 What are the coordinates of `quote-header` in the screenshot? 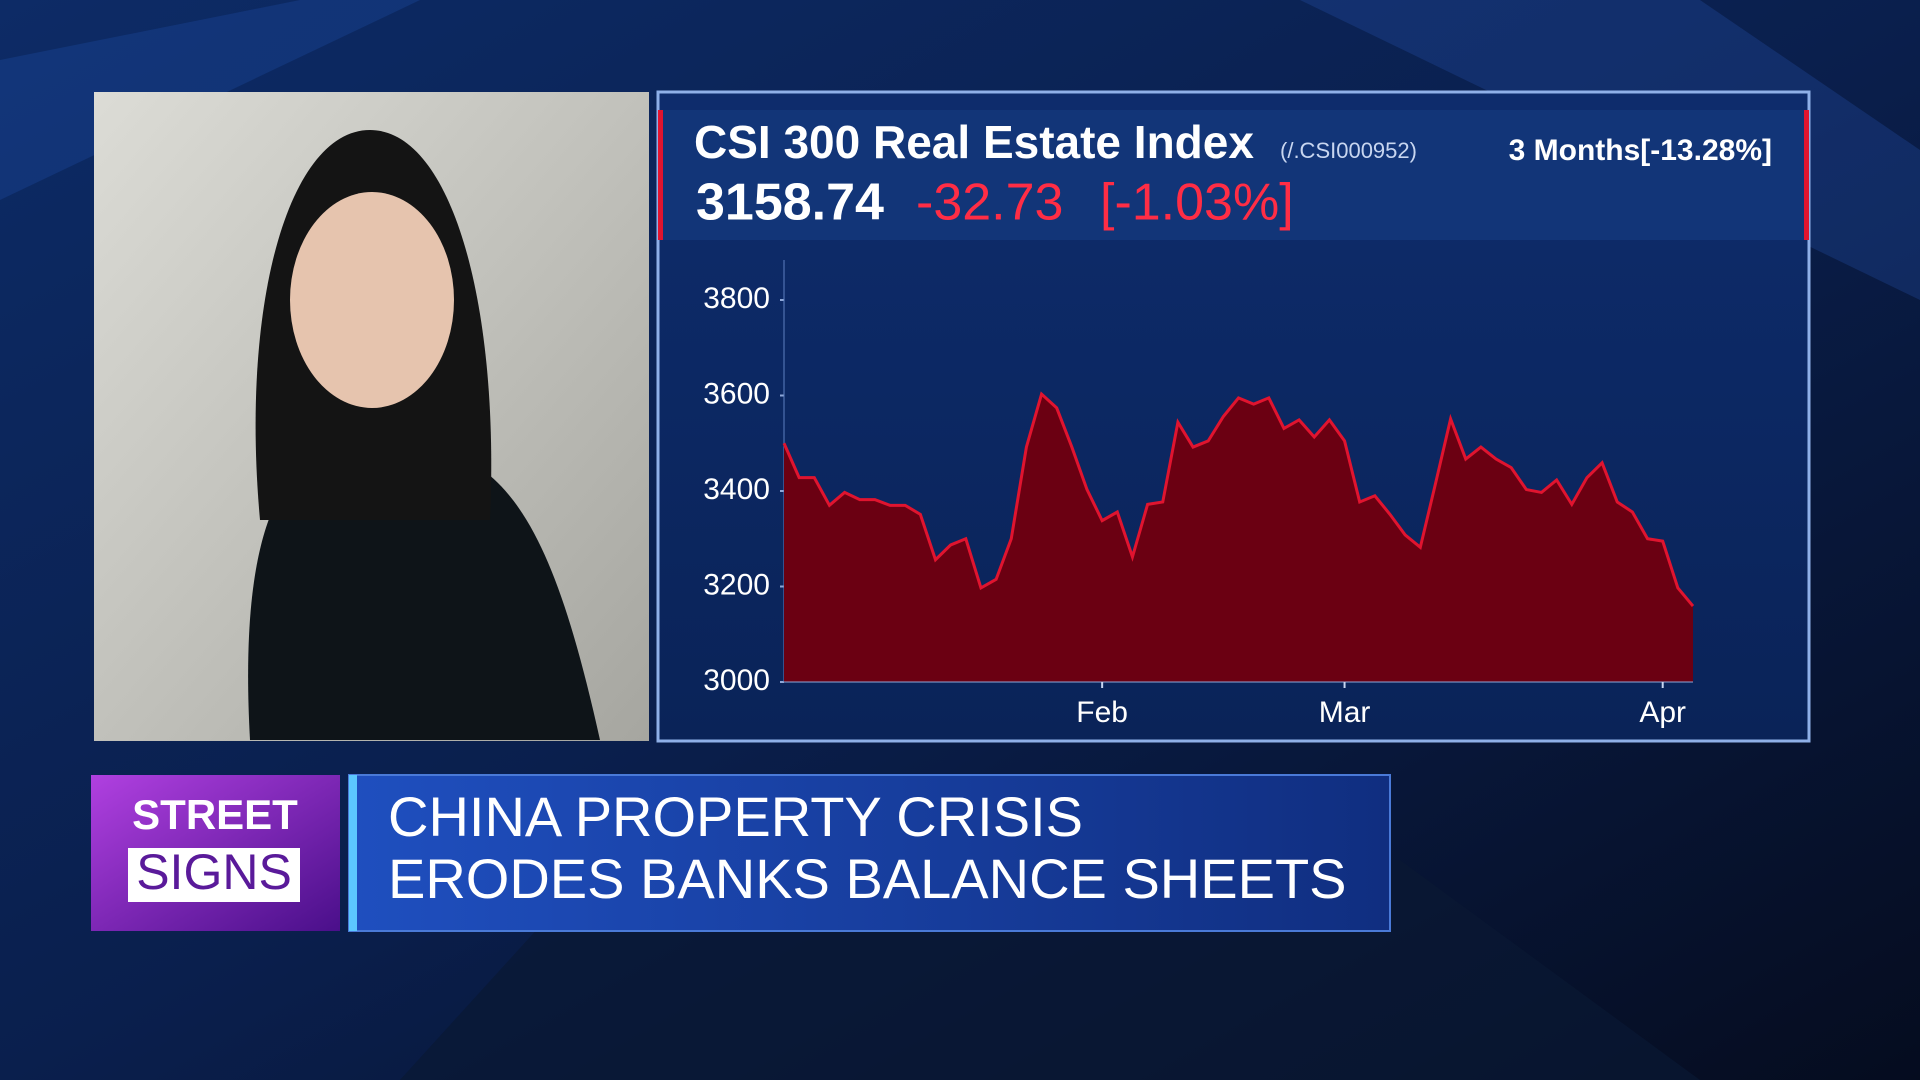 It's located at (1233, 175).